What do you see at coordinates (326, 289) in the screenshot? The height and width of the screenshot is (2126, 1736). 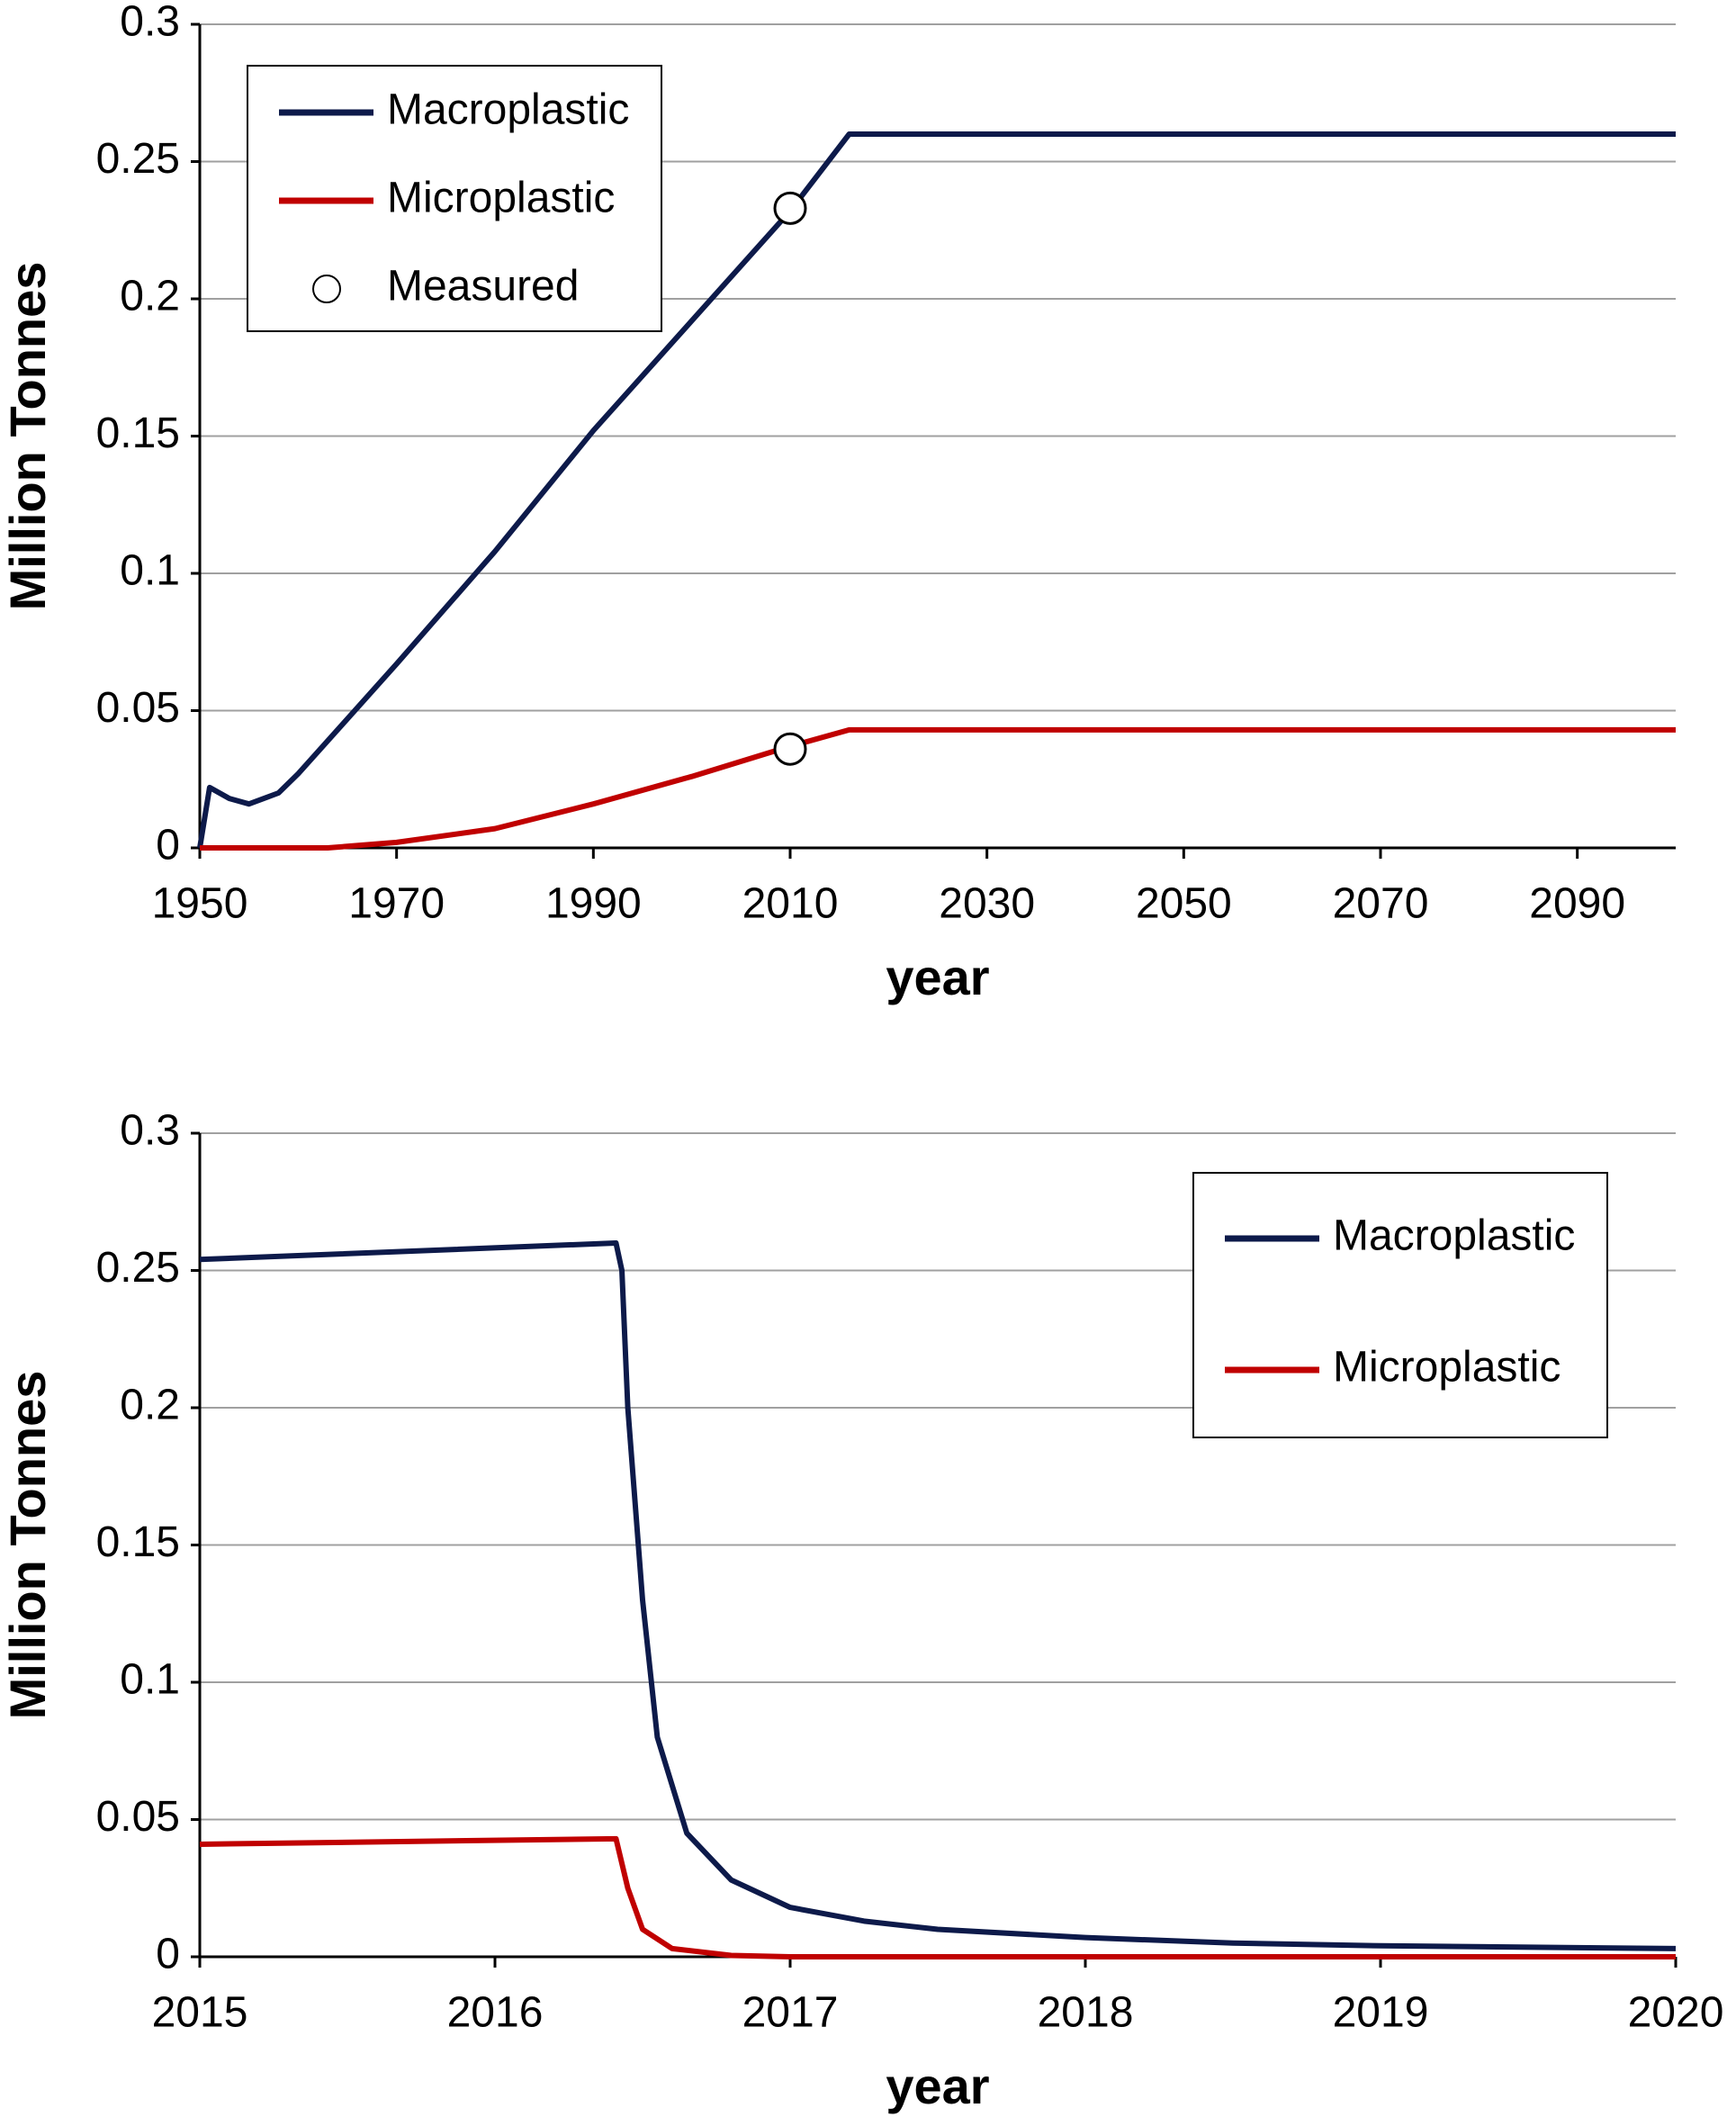 I see `legend-marker` at bounding box center [326, 289].